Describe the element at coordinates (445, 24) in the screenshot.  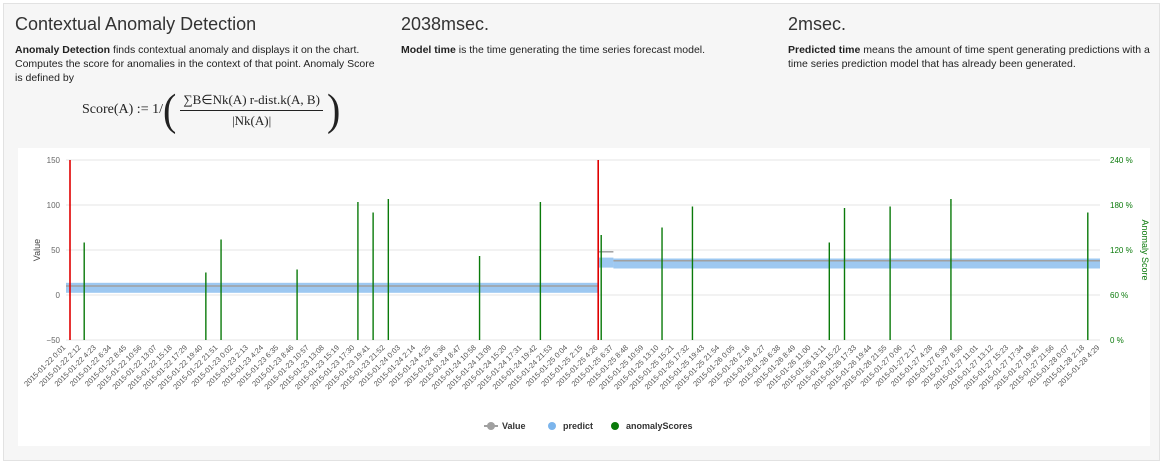
I see `model-time-value: 2038msec.` at that location.